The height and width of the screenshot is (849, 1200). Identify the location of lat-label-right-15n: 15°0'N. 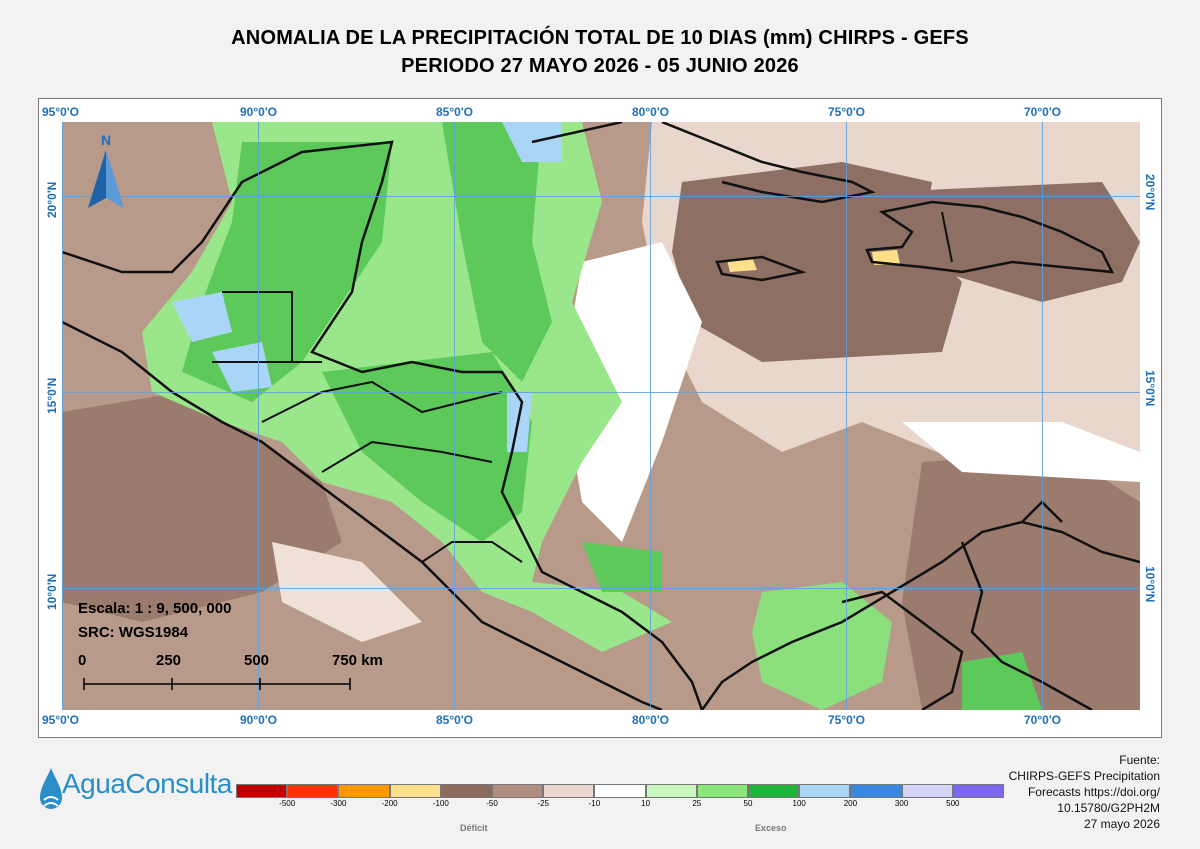
(1150, 388).